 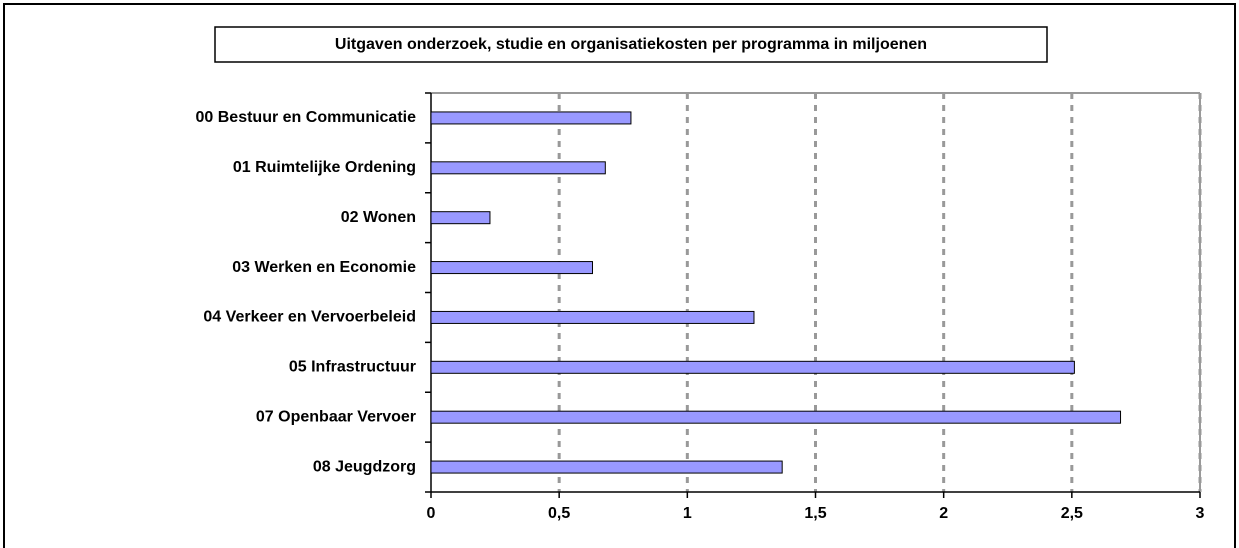 I want to click on y-tick-label: 03 Werken en Economie, so click(x=324, y=267).